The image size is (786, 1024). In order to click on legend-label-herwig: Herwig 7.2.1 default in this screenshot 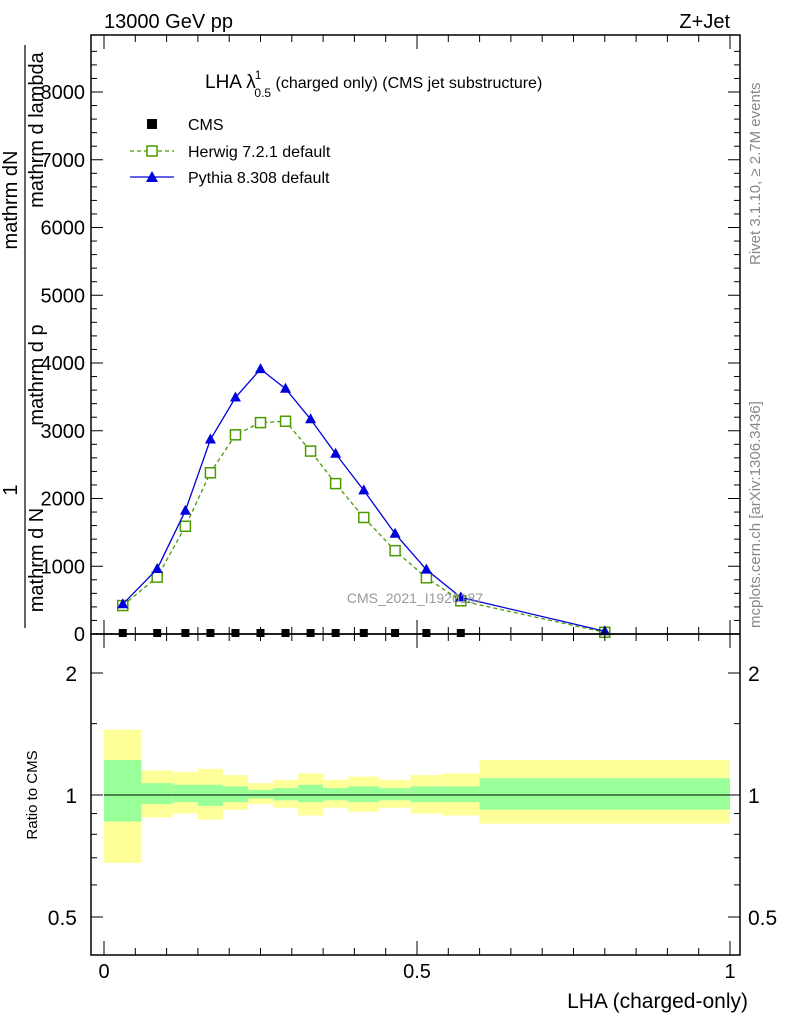, I will do `click(259, 152)`.